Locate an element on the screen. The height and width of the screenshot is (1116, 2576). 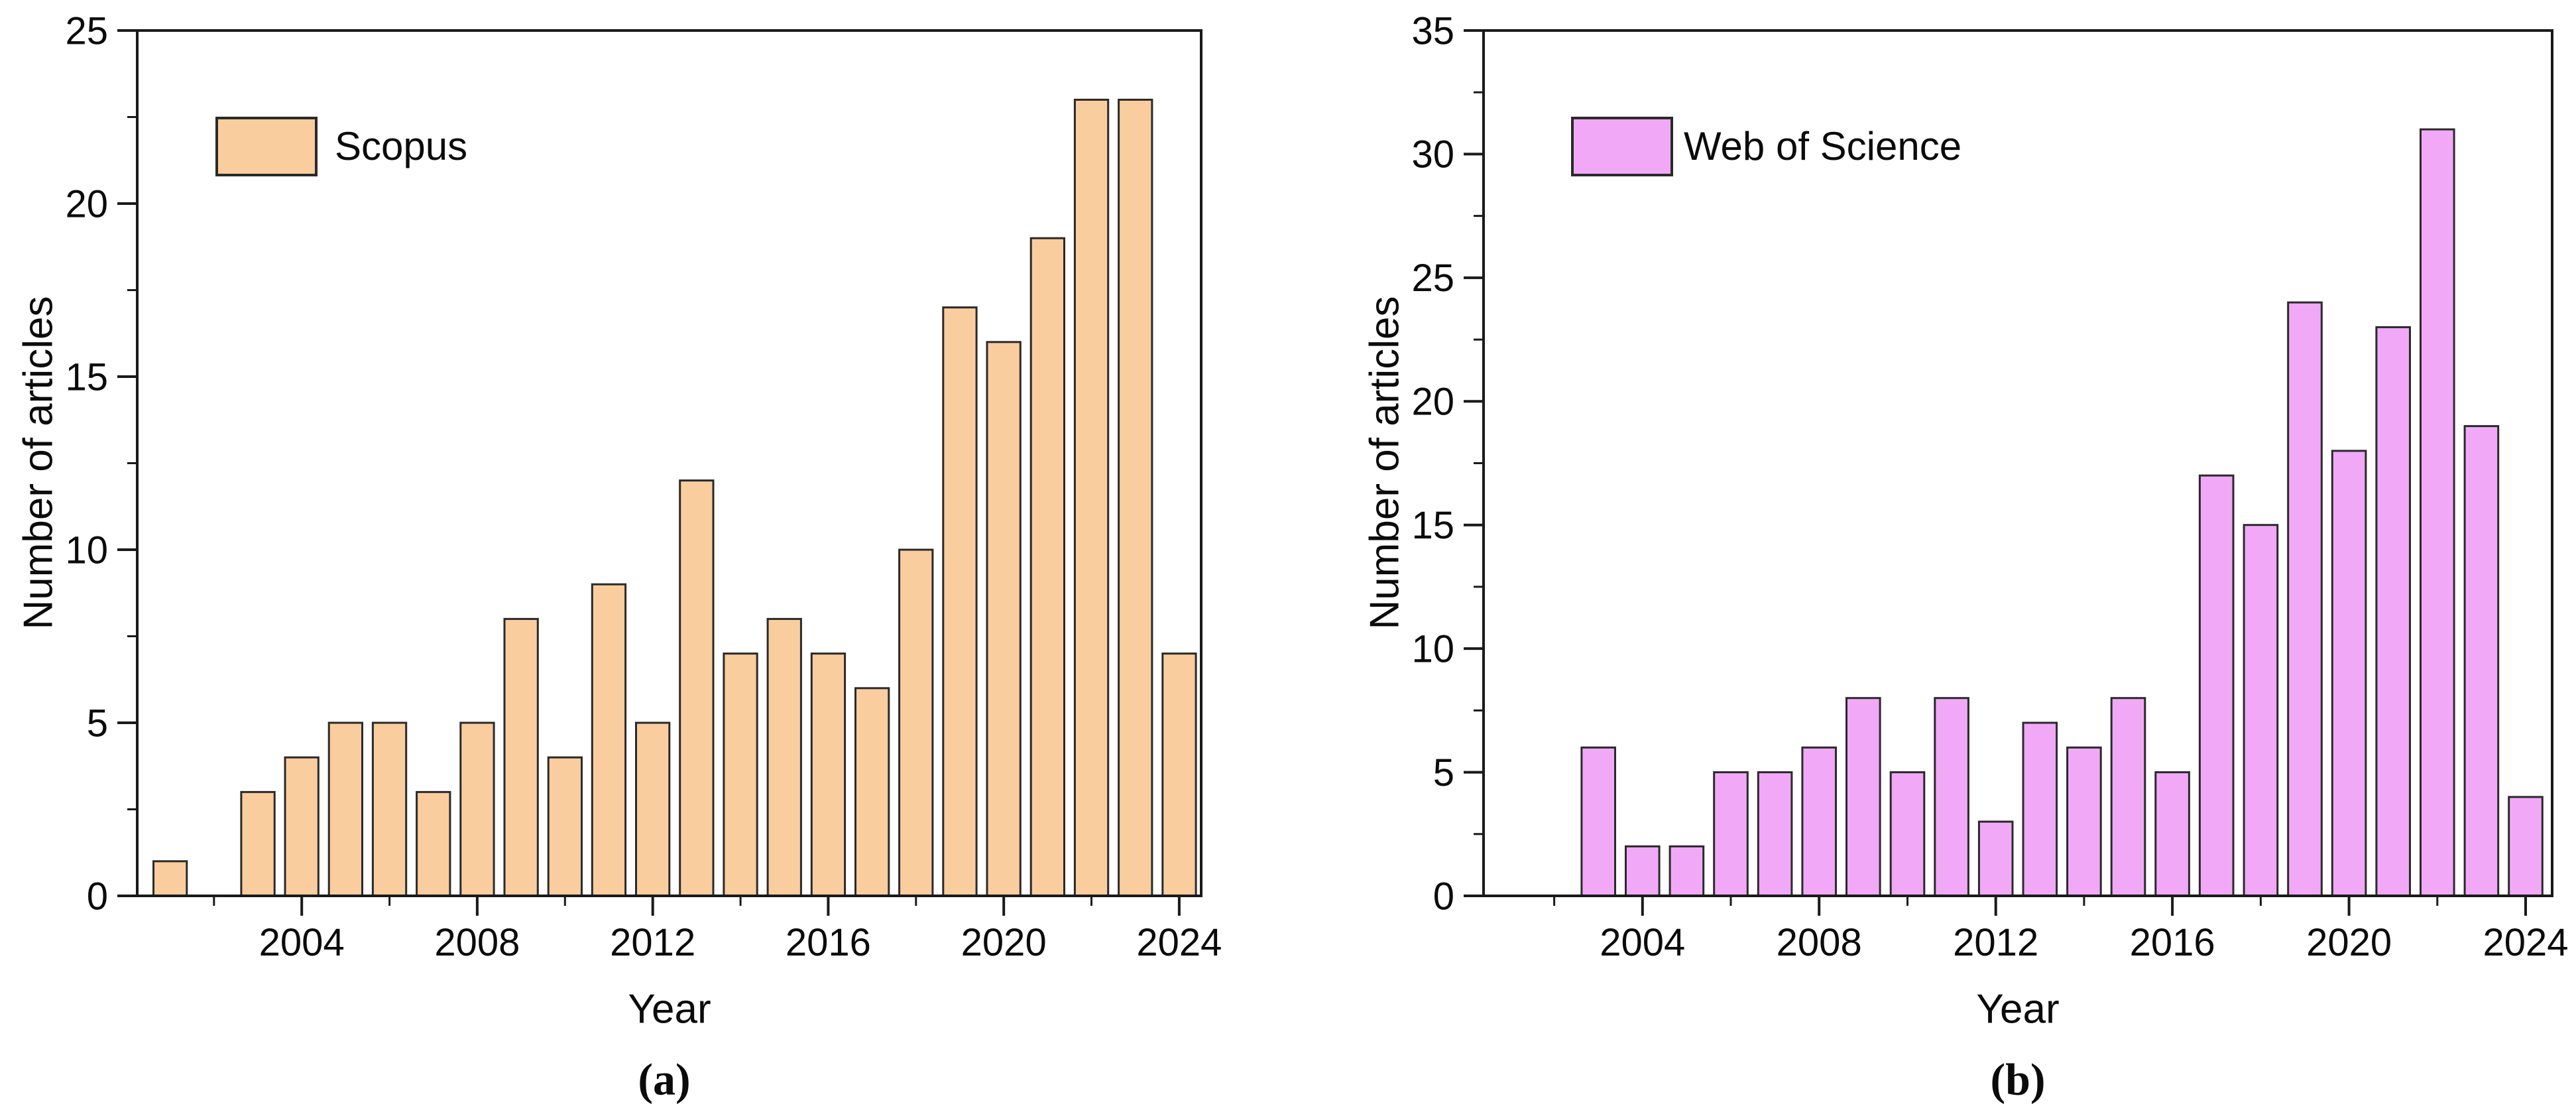
y-tick-label-30: 30 is located at coordinates (1432, 154).